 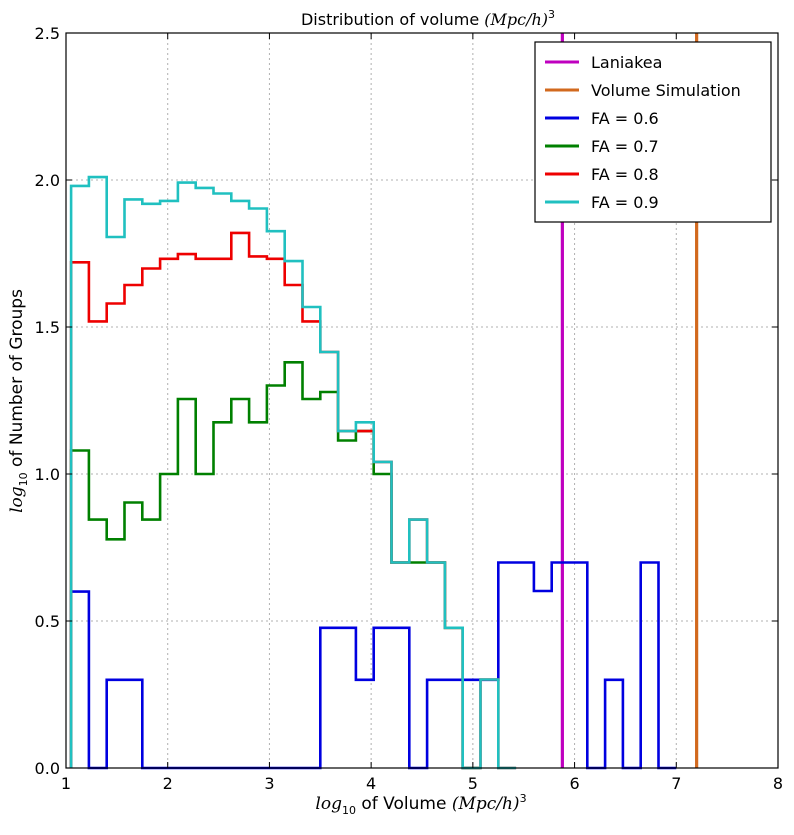 What do you see at coordinates (428, 18) in the screenshot?
I see `chart-title: Distribution of volume (Mpc/h)3` at bounding box center [428, 18].